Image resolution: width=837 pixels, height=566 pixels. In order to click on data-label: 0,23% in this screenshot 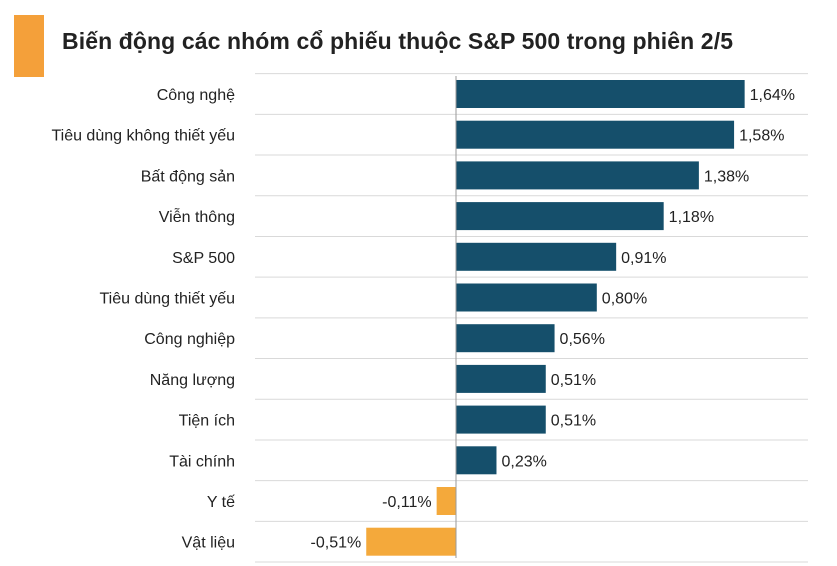, I will do `click(523, 461)`.